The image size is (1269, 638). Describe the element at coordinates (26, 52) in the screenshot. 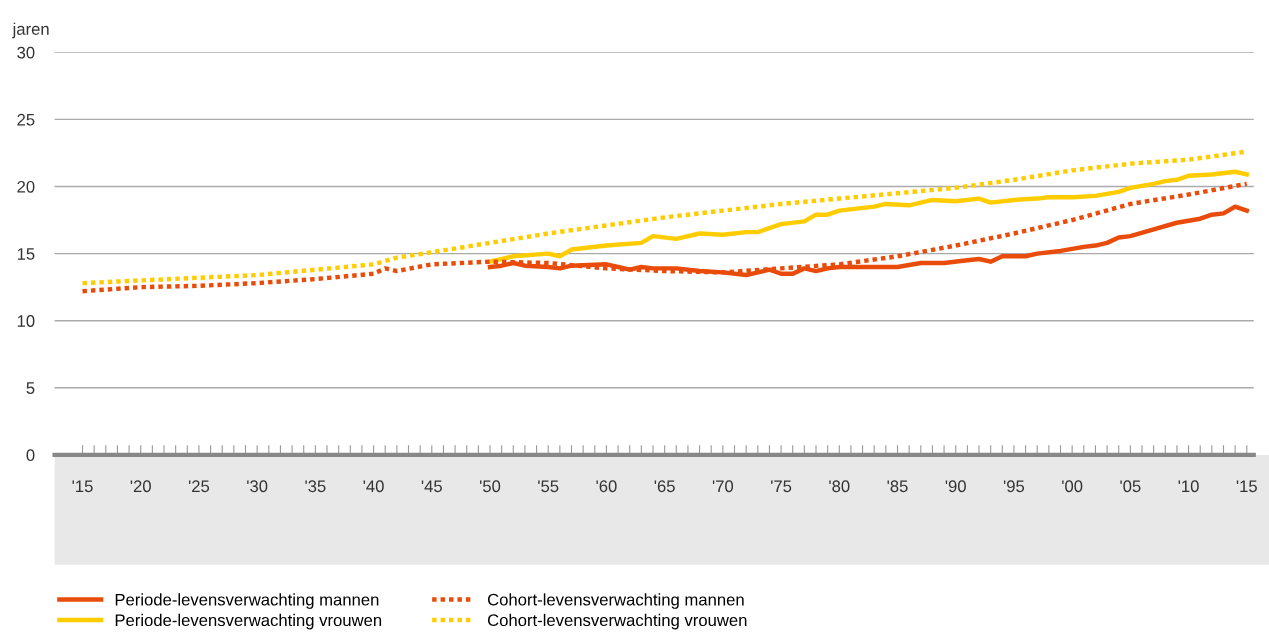

I see `y-tick-label: 30` at that location.